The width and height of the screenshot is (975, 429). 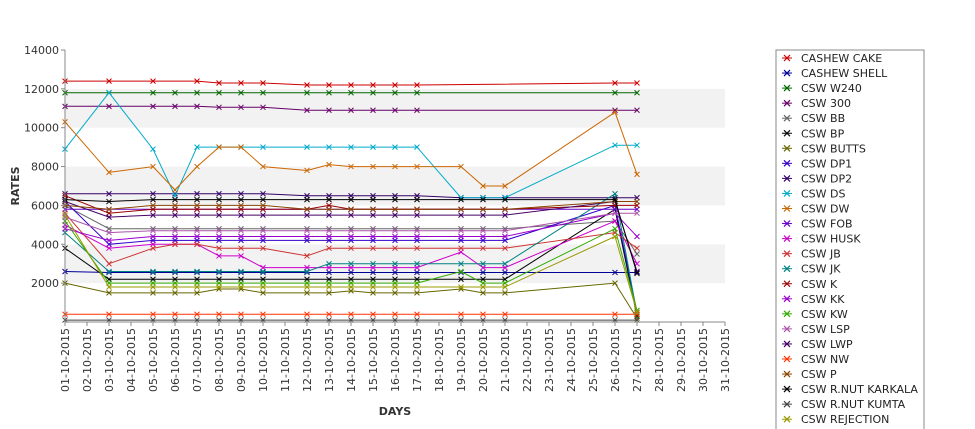 I want to click on legend-box, so click(x=850, y=239).